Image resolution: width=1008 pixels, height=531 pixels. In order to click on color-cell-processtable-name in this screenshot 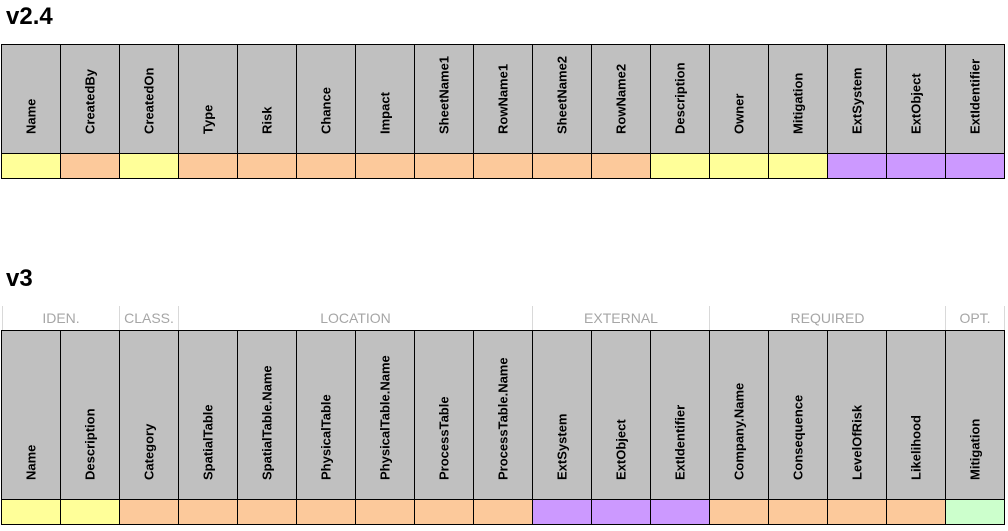, I will do `click(503, 512)`.